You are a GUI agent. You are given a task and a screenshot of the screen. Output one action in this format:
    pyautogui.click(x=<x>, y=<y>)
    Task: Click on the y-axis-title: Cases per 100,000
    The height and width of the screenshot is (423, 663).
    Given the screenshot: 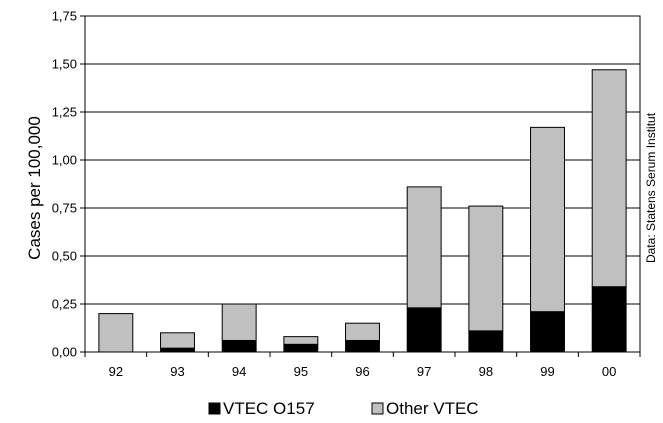 What is the action you would take?
    pyautogui.click(x=34, y=188)
    